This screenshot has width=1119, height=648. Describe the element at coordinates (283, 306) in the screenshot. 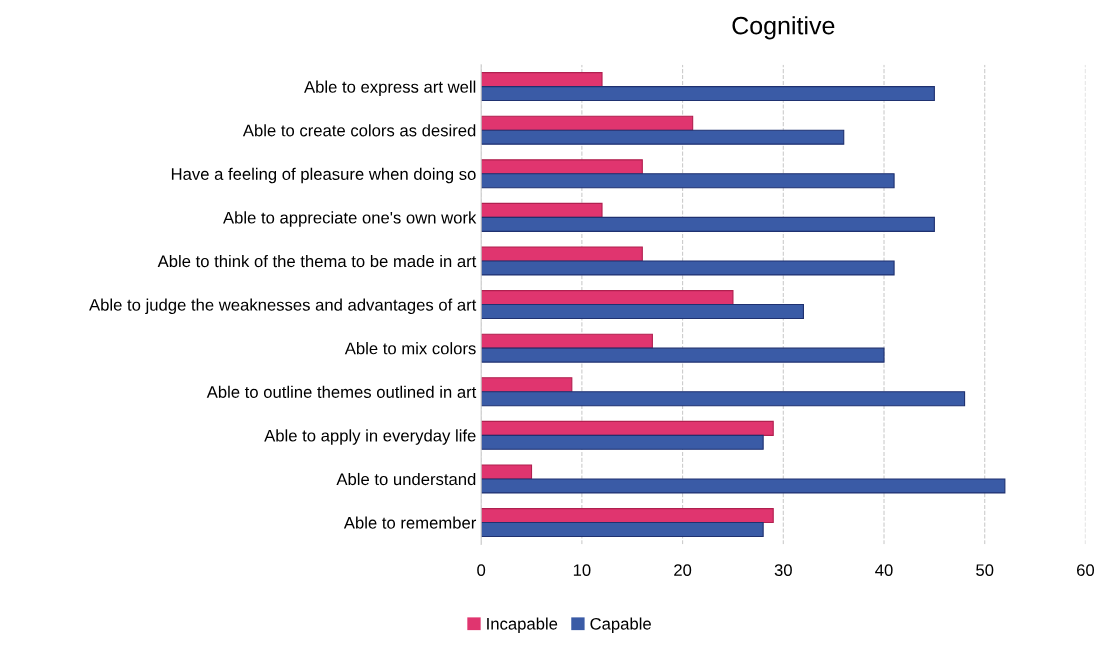

I see `y-tick-label: Able to judge the weaknesses and advantages of art` at that location.